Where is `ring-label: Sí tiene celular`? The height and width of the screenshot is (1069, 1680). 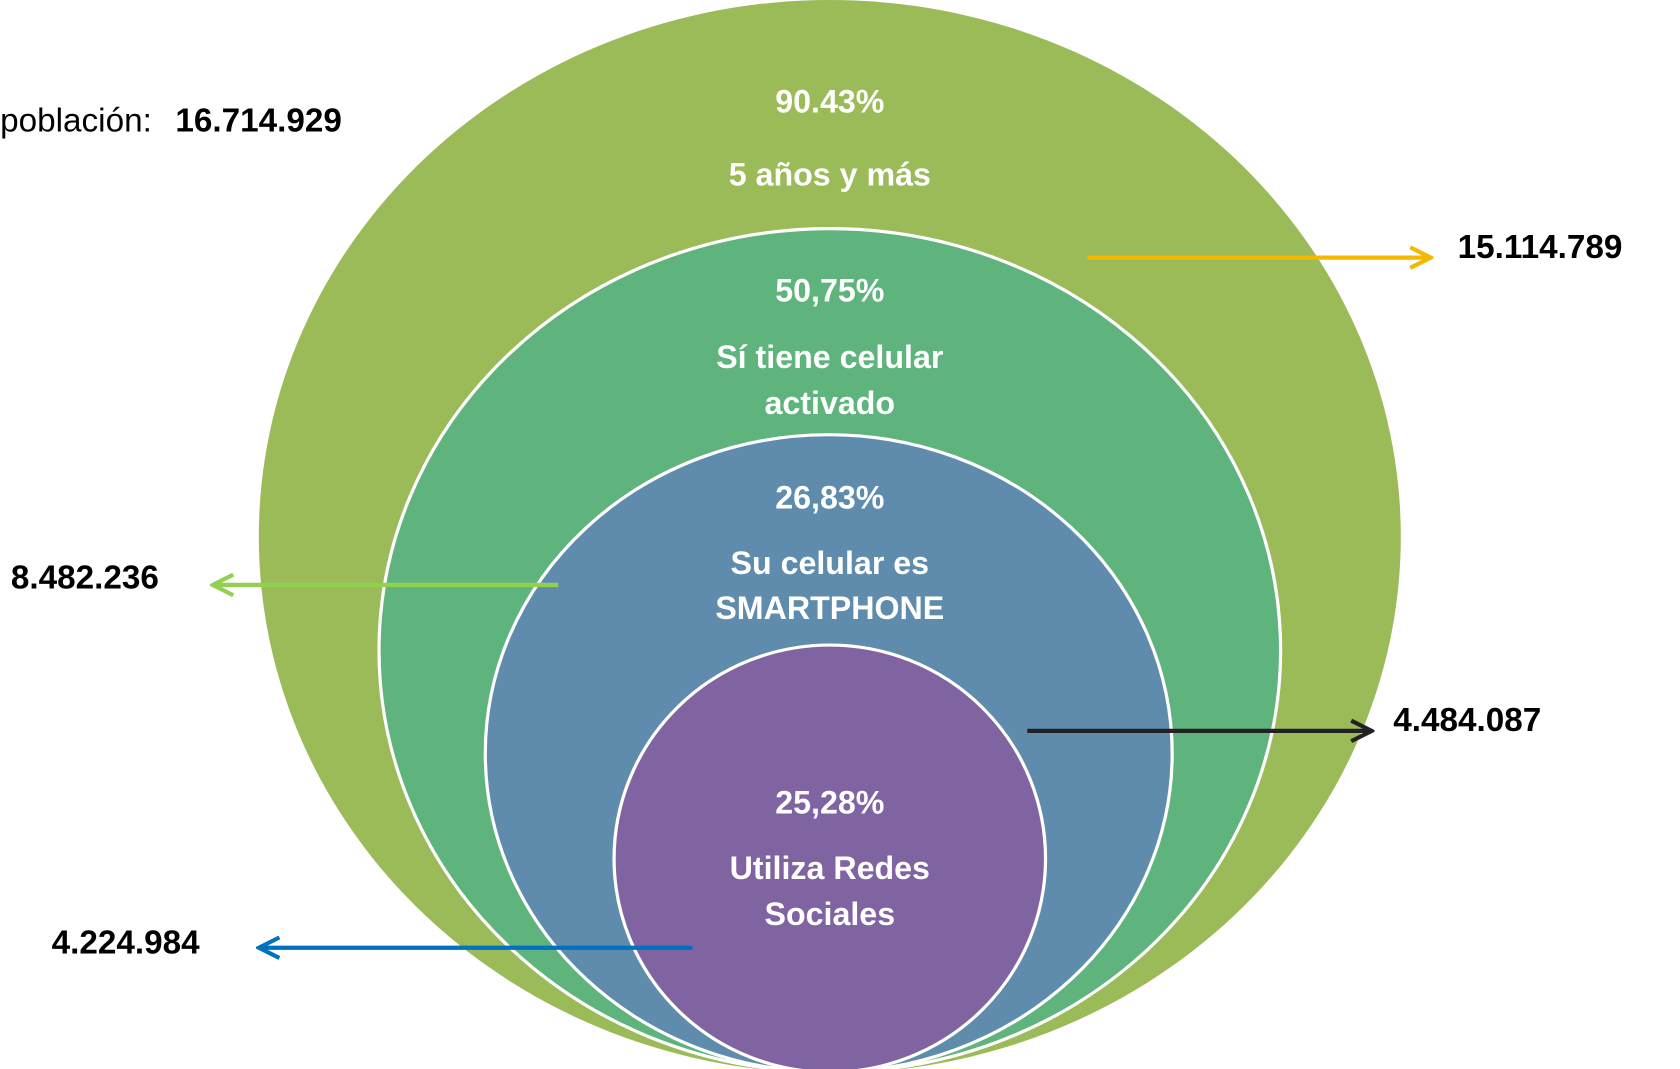 ring-label: Sí tiene celular is located at coordinates (830, 357).